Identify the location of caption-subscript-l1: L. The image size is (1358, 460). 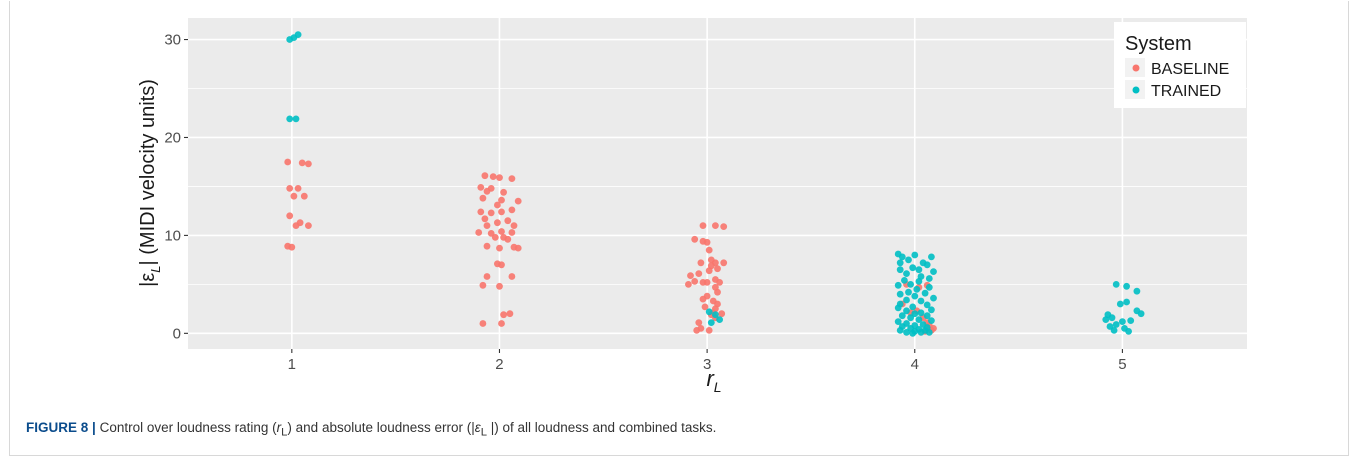
(284, 432).